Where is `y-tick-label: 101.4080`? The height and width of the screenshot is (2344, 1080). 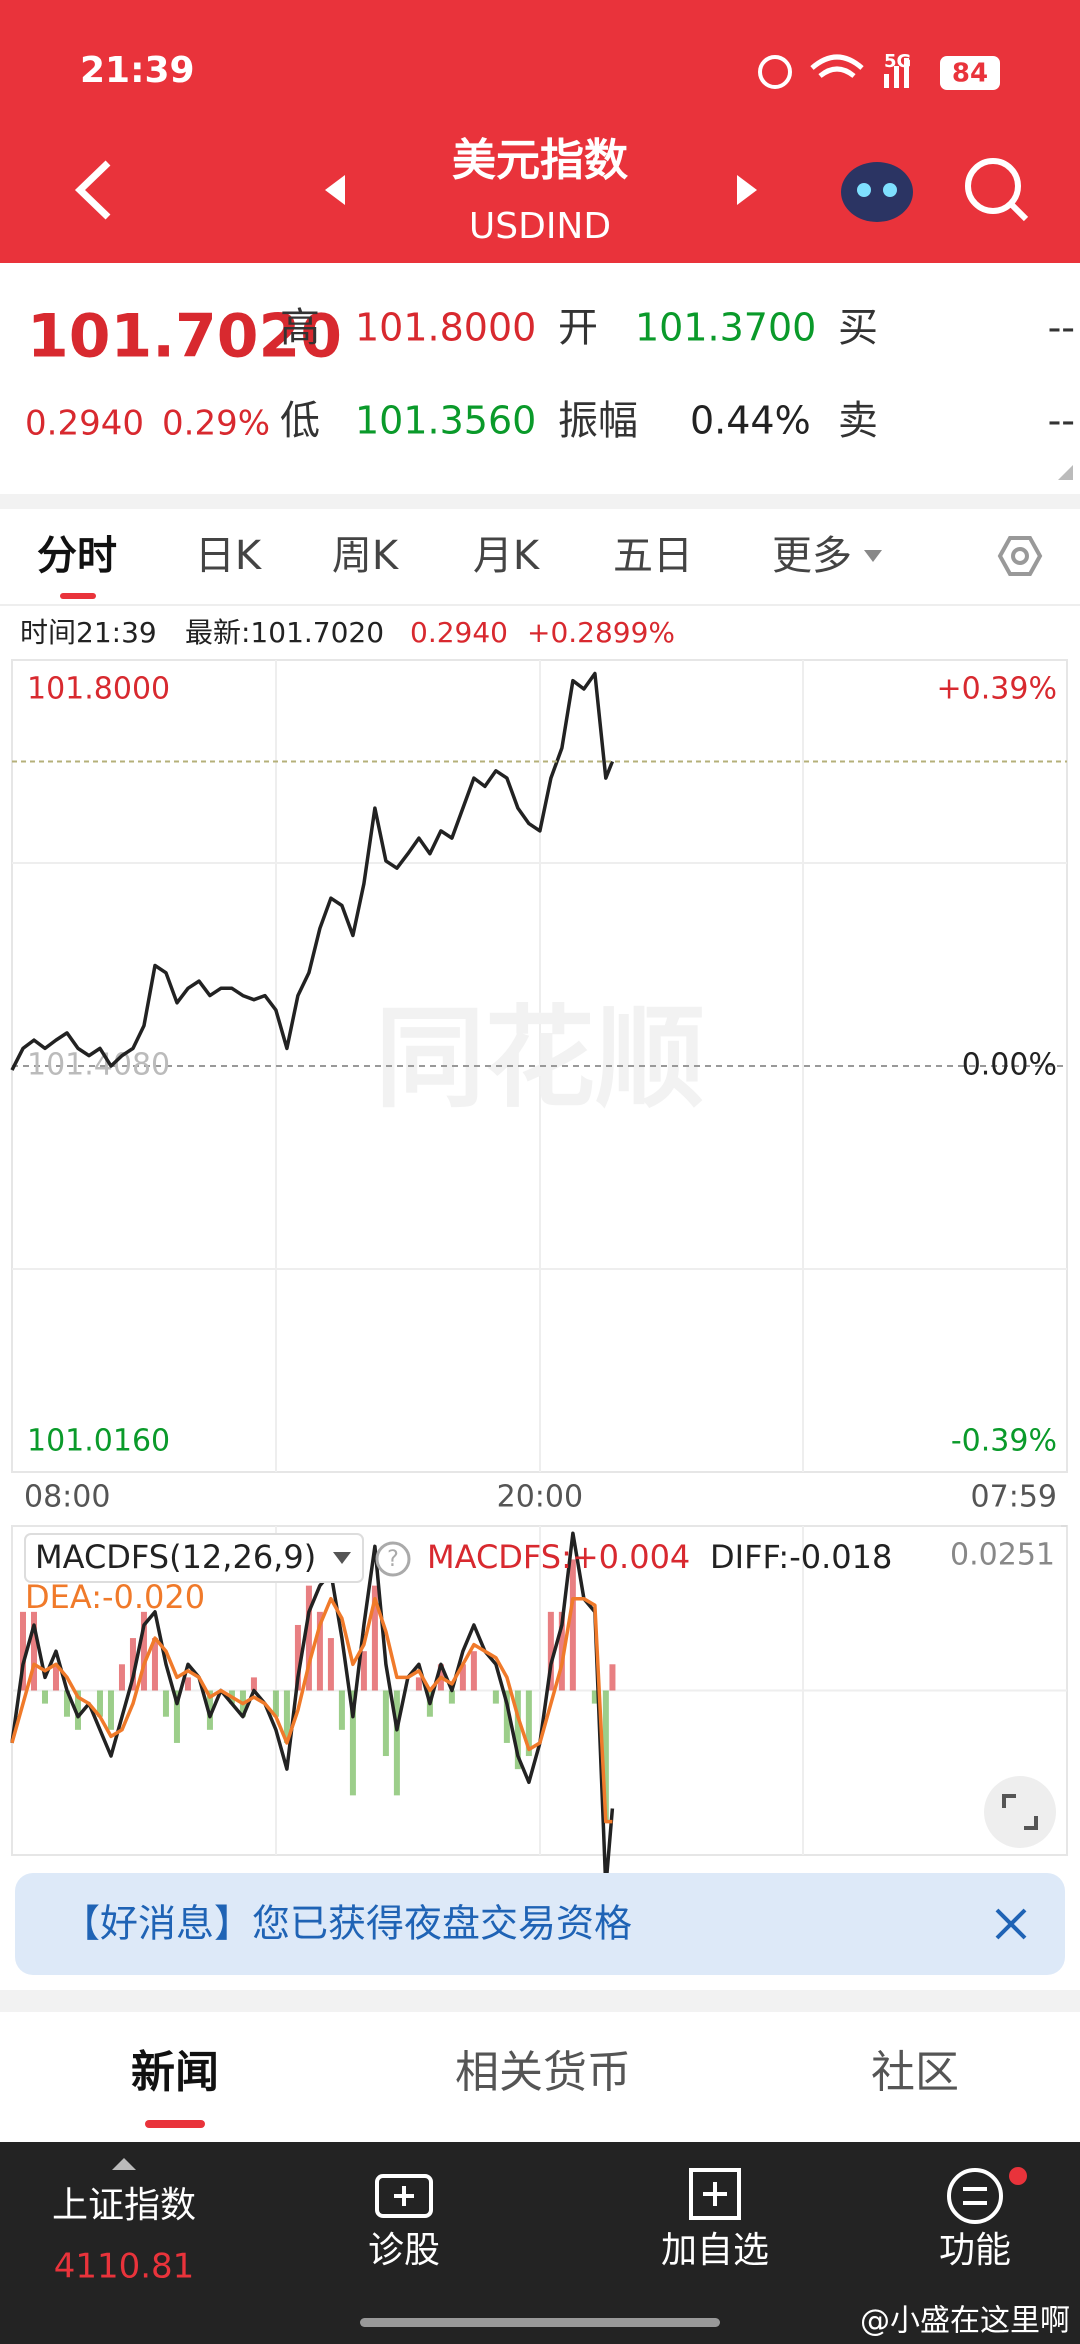 y-tick-label: 101.4080 is located at coordinates (98, 1065).